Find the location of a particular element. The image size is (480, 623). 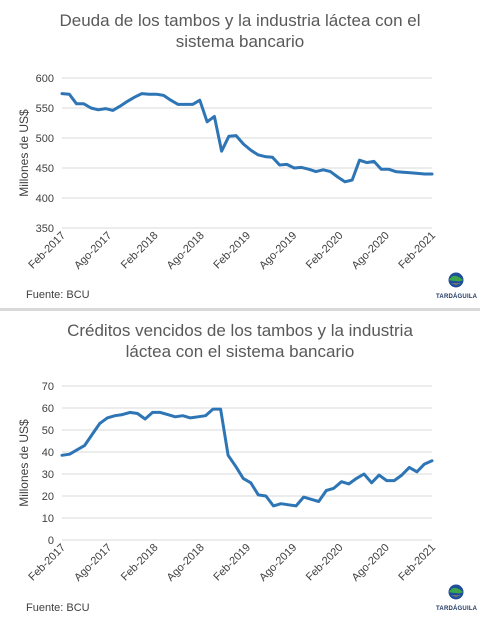

y-tick-label: 20 is located at coordinates (48, 497).